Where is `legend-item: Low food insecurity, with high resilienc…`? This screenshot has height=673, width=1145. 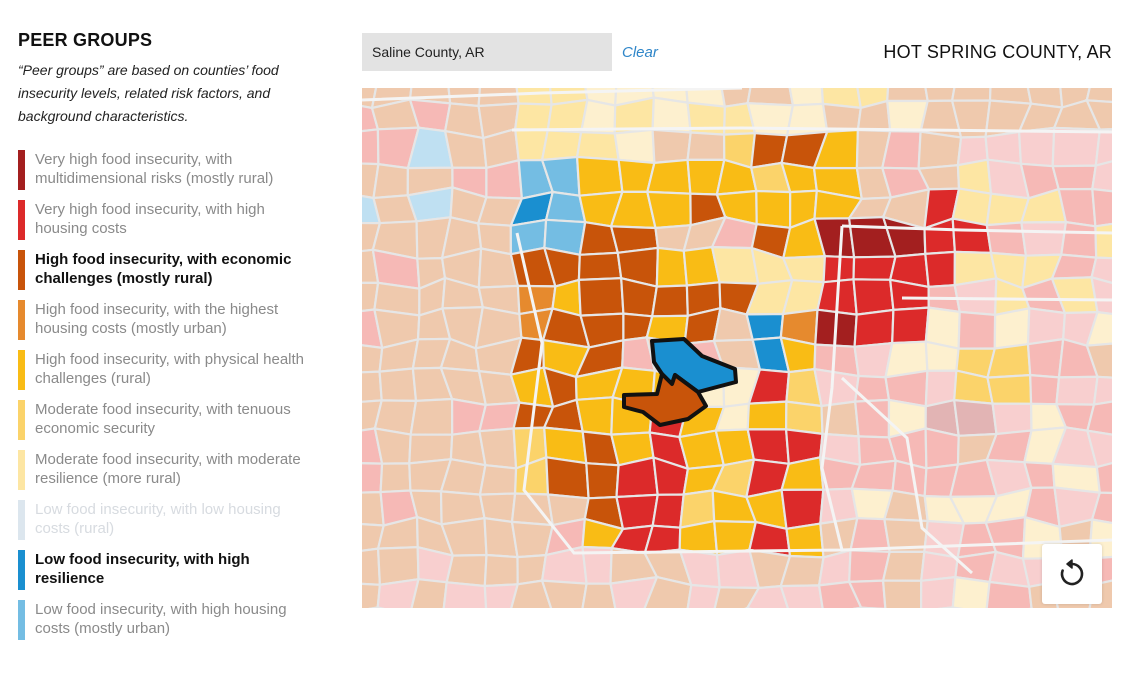
legend-item: Low food insecurity, with high resilienc… is located at coordinates (168, 575).